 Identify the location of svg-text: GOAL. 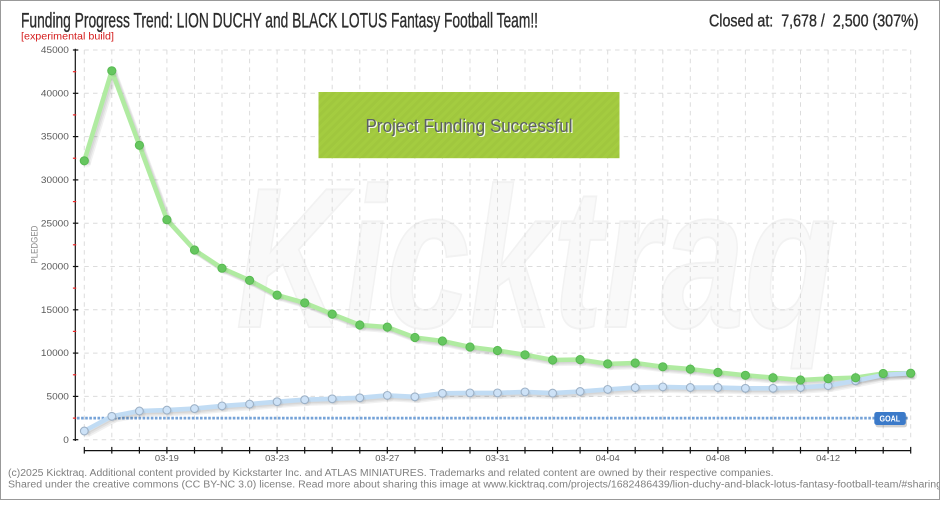
(890, 419).